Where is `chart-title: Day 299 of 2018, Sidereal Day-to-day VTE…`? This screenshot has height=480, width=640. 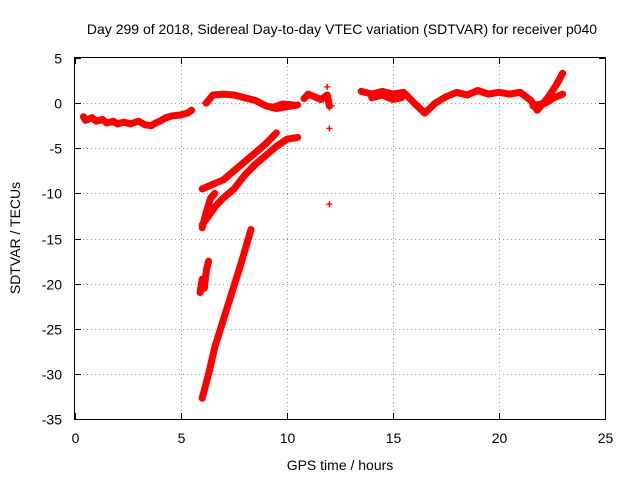
chart-title: Day 299 of 2018, Sidereal Day-to-day VTE… is located at coordinates (342, 29).